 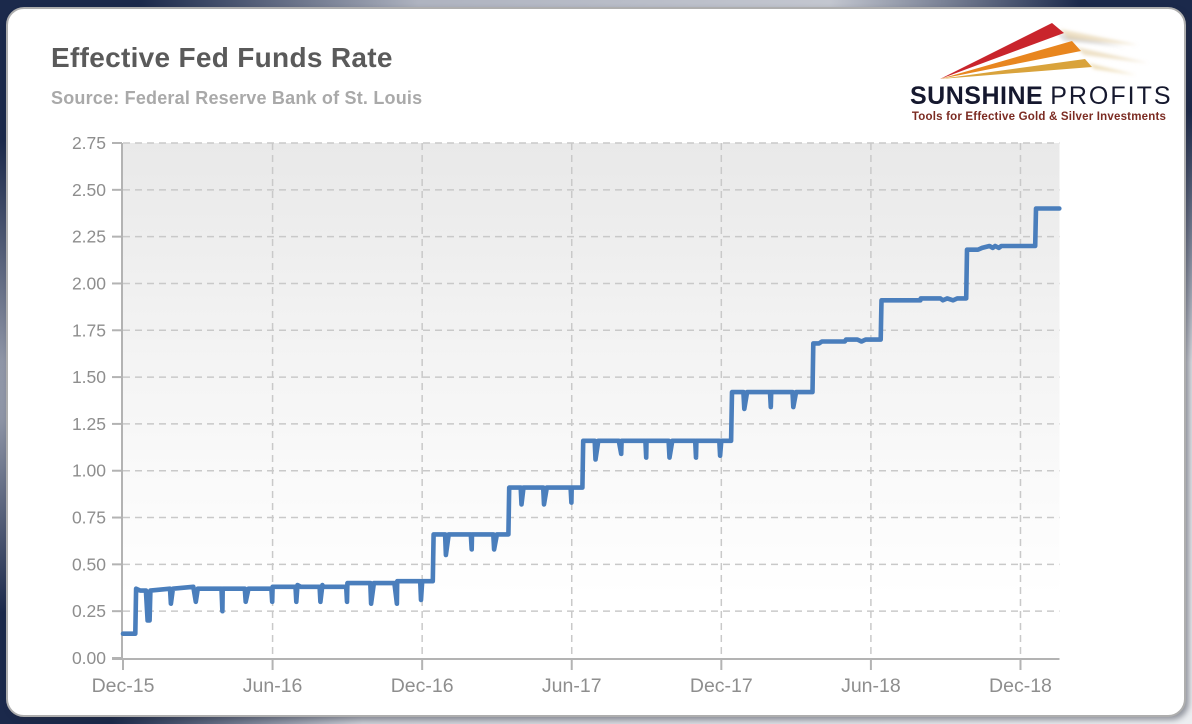 What do you see at coordinates (1111, 96) in the screenshot?
I see `logo-wordmark-profits: PROFITS` at bounding box center [1111, 96].